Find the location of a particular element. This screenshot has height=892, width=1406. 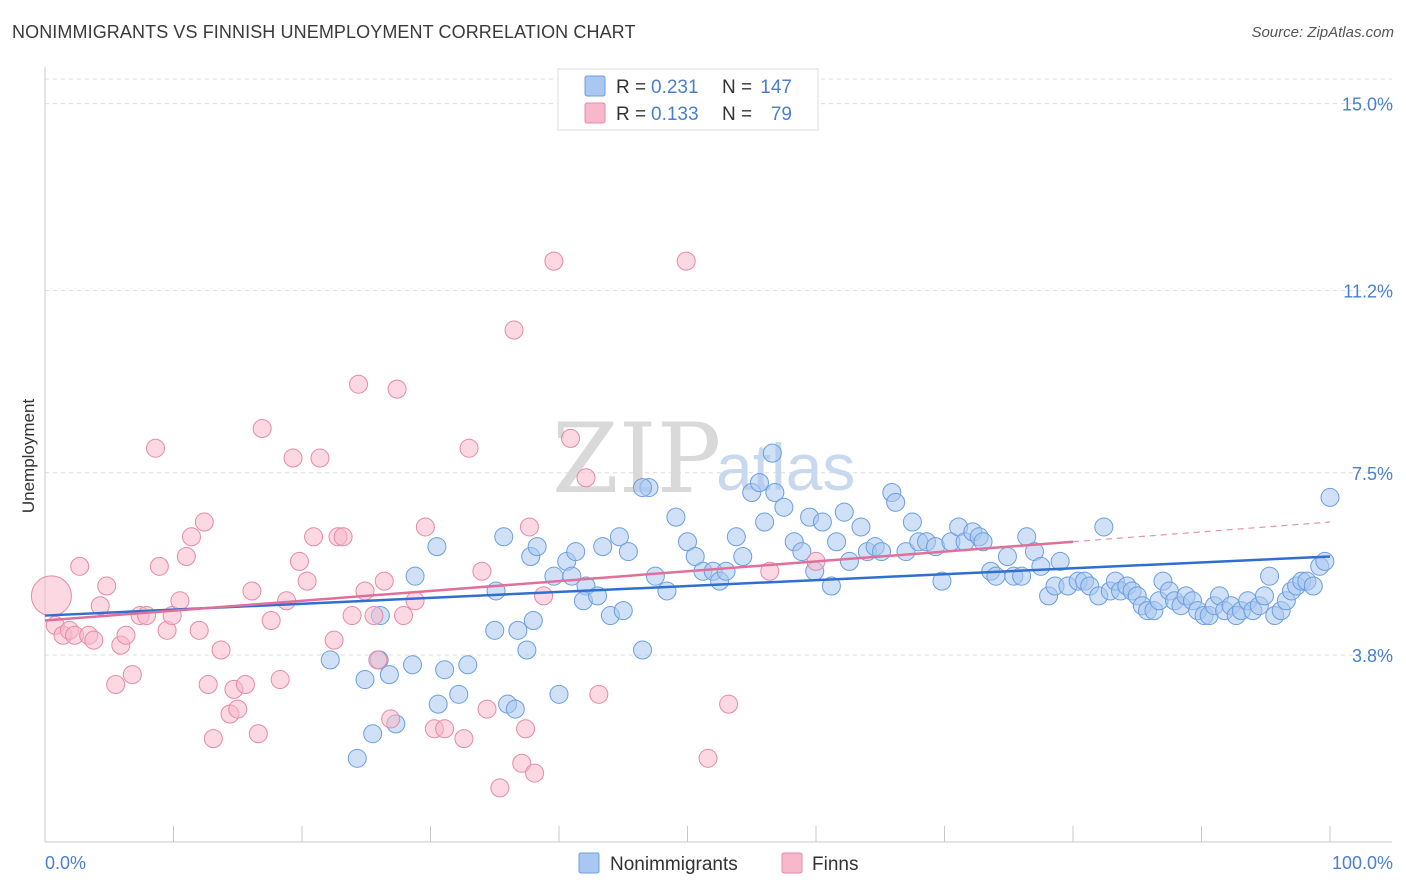

legend-n-value-2: 79 is located at coordinates (781, 114).